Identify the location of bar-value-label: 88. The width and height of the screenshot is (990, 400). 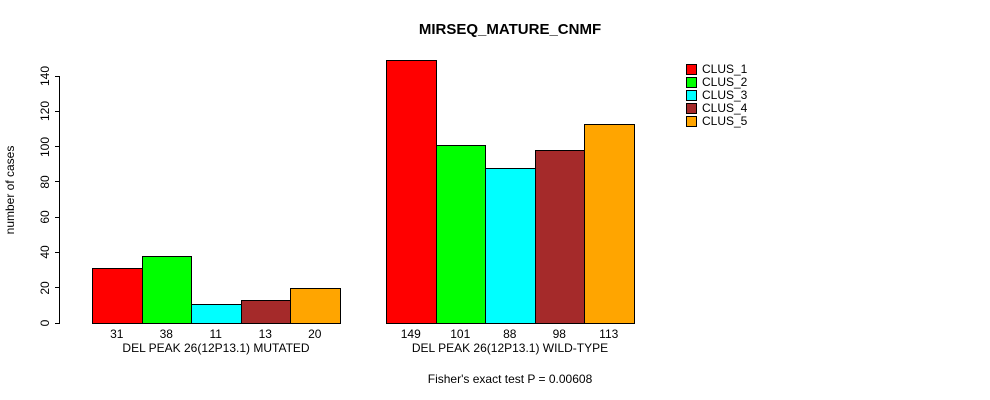
(510, 334).